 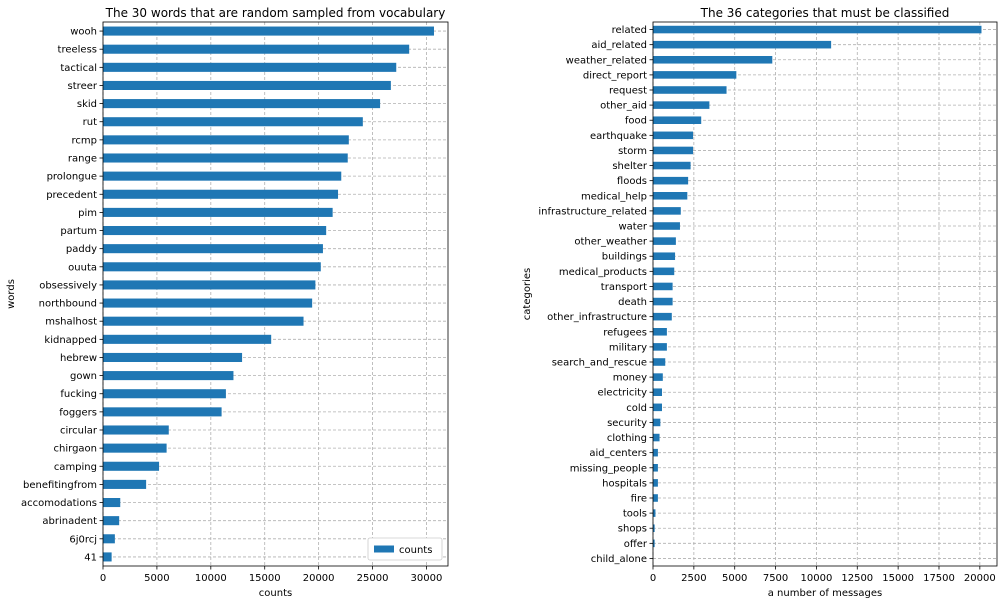 I want to click on category-label: paddy, so click(x=81, y=249).